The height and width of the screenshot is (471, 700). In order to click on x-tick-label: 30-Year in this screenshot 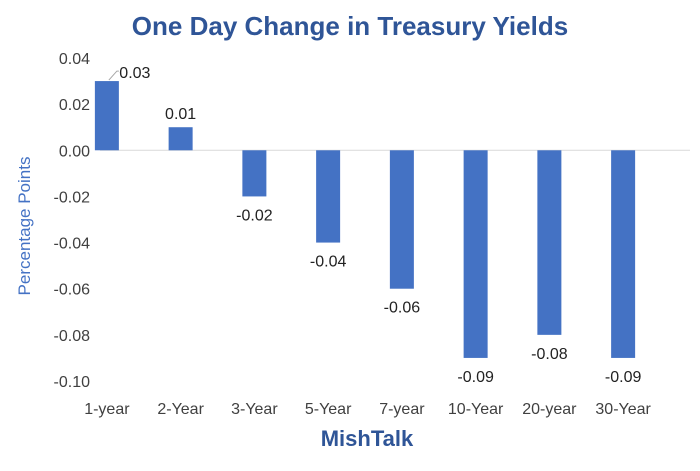, I will do `click(623, 409)`.